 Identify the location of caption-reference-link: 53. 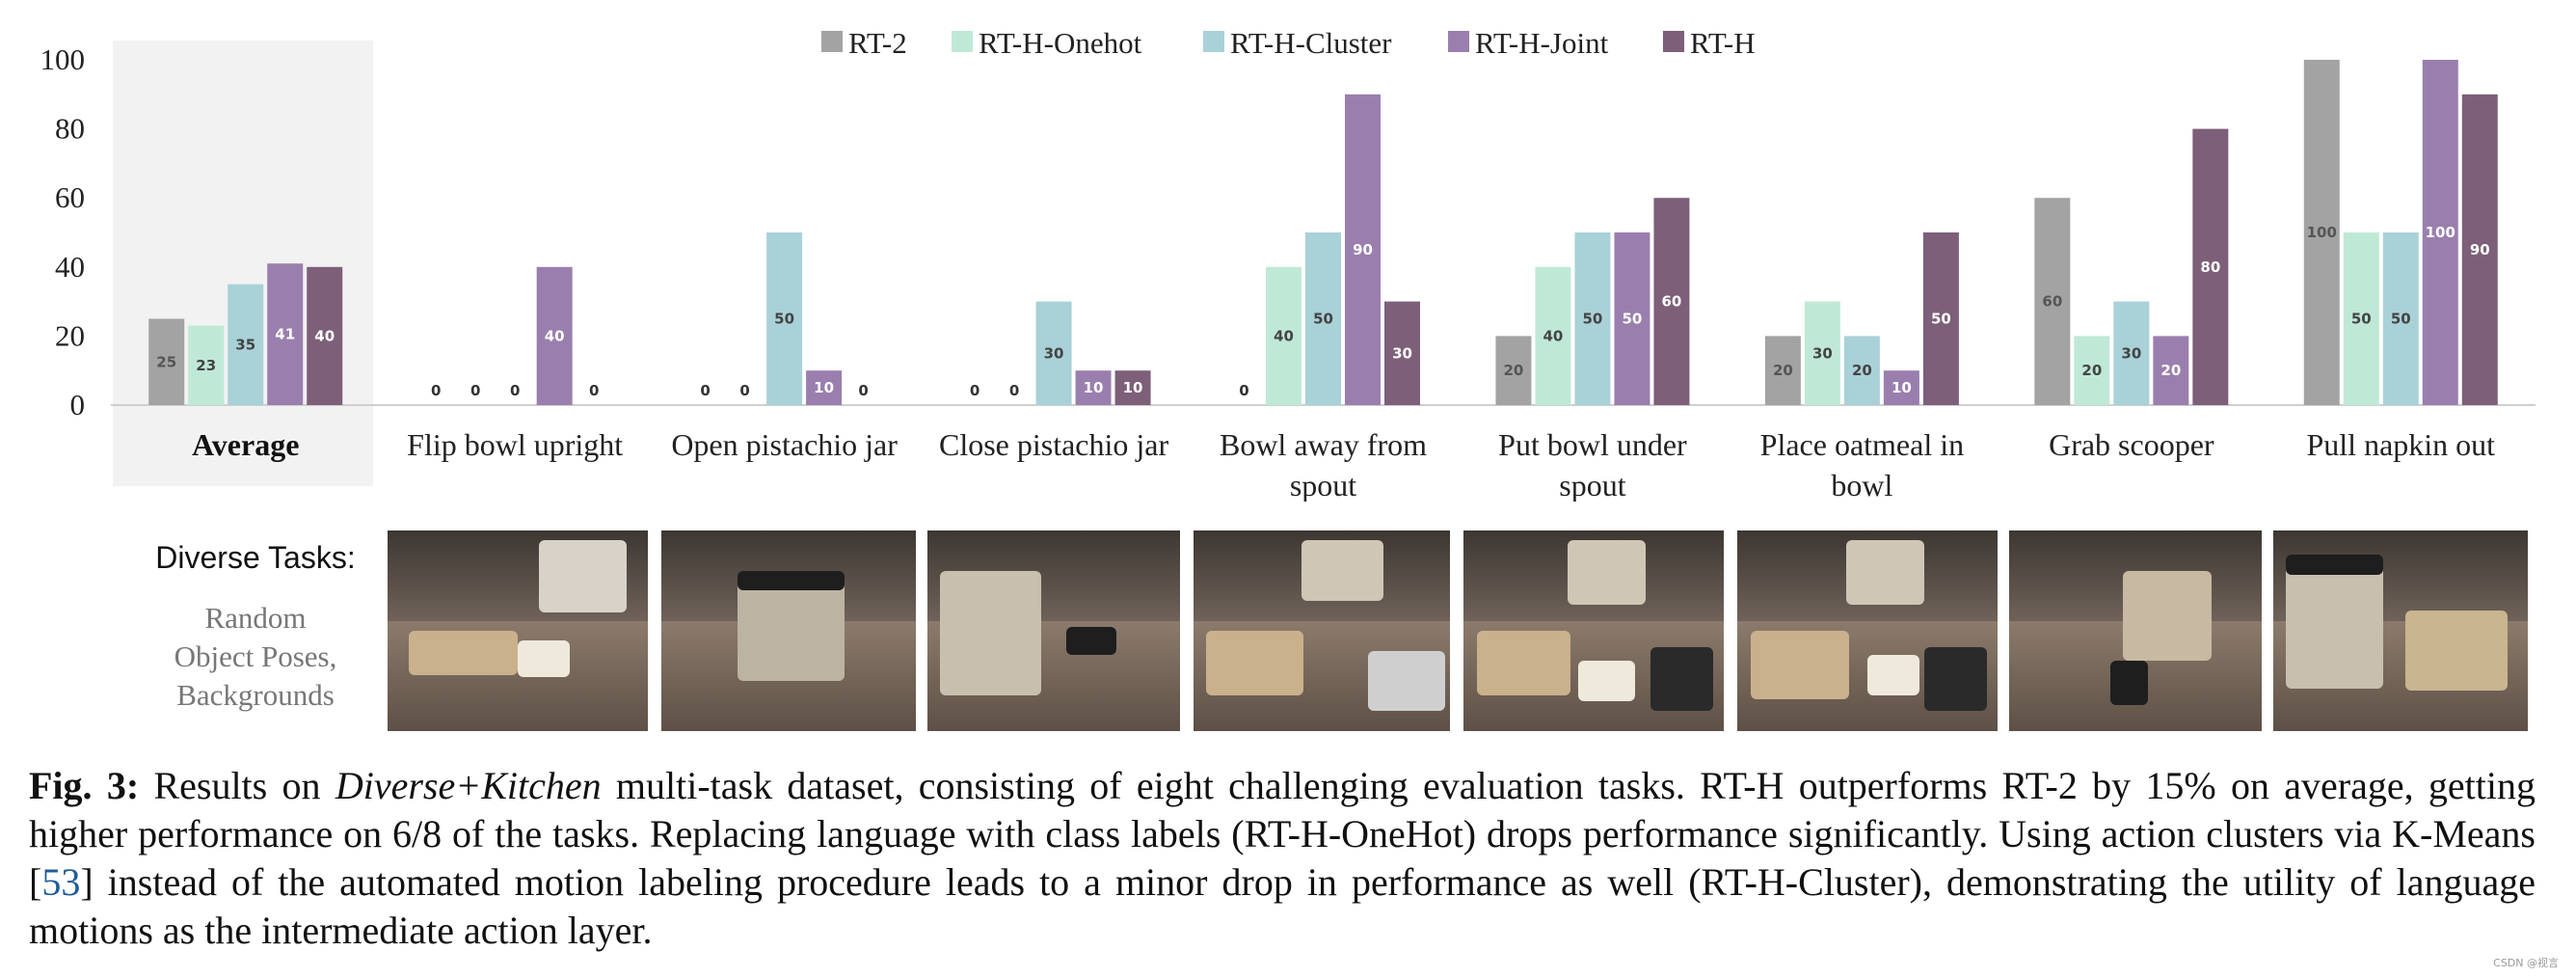
(61, 882).